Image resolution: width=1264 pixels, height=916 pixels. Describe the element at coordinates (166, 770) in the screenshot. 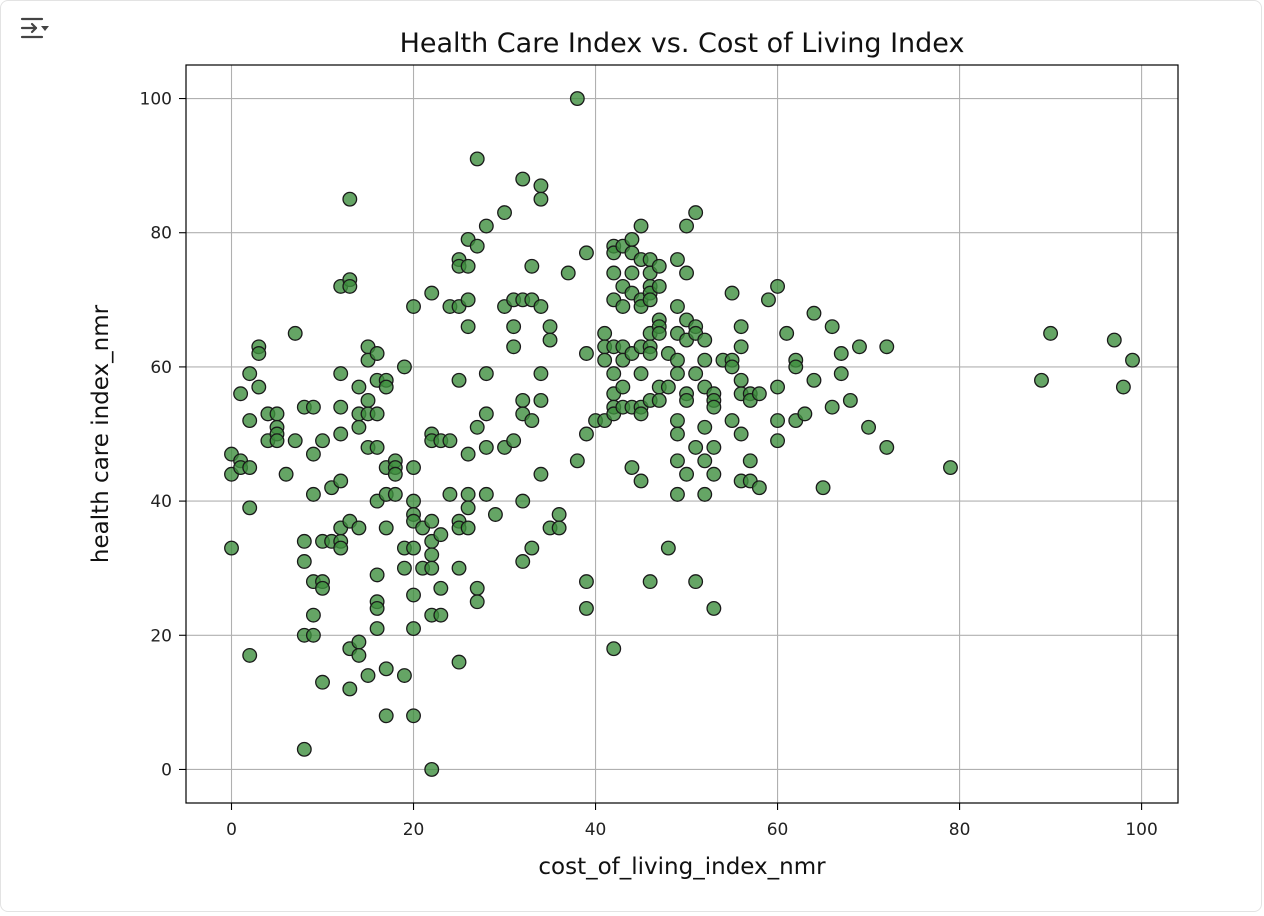

I see `y-tick-label: 0` at that location.